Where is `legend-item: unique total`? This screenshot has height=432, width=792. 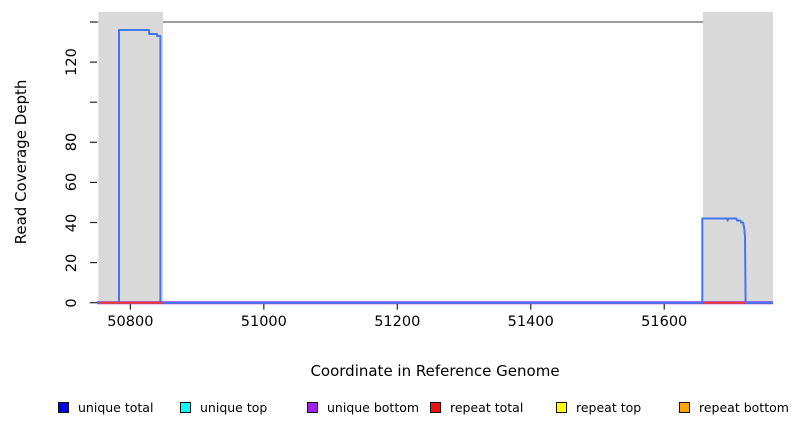 legend-item: unique total is located at coordinates (105, 407).